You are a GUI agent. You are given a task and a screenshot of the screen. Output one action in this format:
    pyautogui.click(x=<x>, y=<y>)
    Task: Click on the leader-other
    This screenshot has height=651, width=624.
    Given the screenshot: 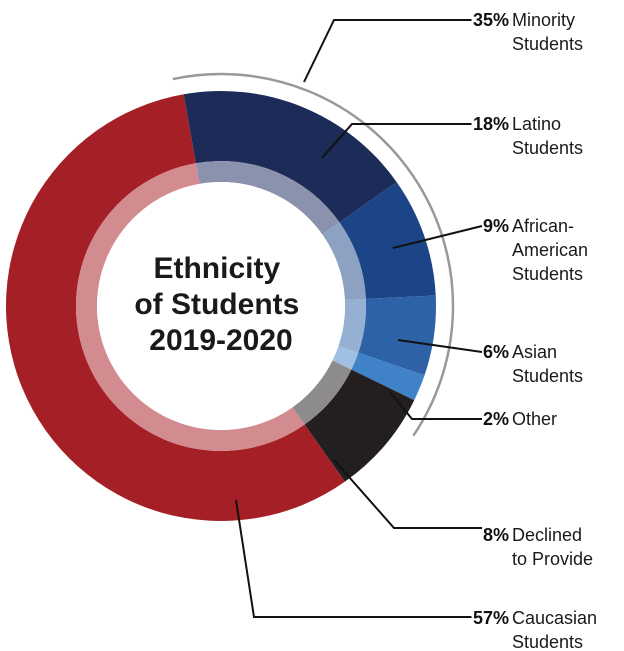 What is the action you would take?
    pyautogui.click(x=435, y=405)
    